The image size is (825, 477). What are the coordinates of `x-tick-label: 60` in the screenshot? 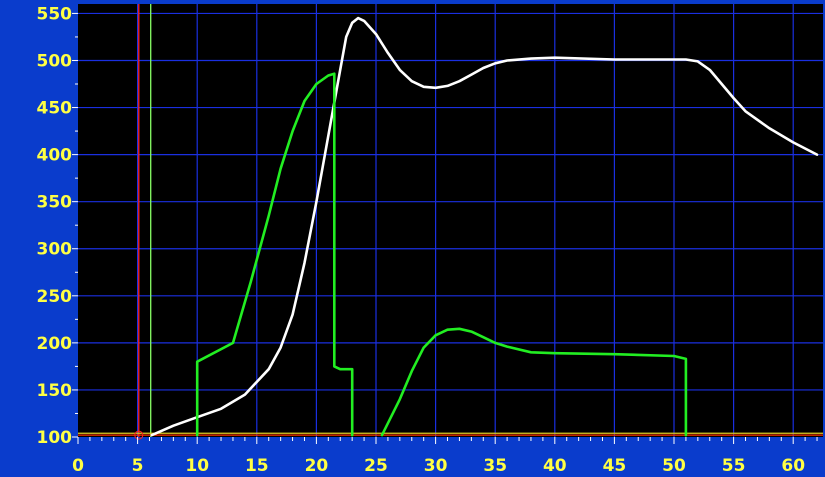 It's located at (793, 466).